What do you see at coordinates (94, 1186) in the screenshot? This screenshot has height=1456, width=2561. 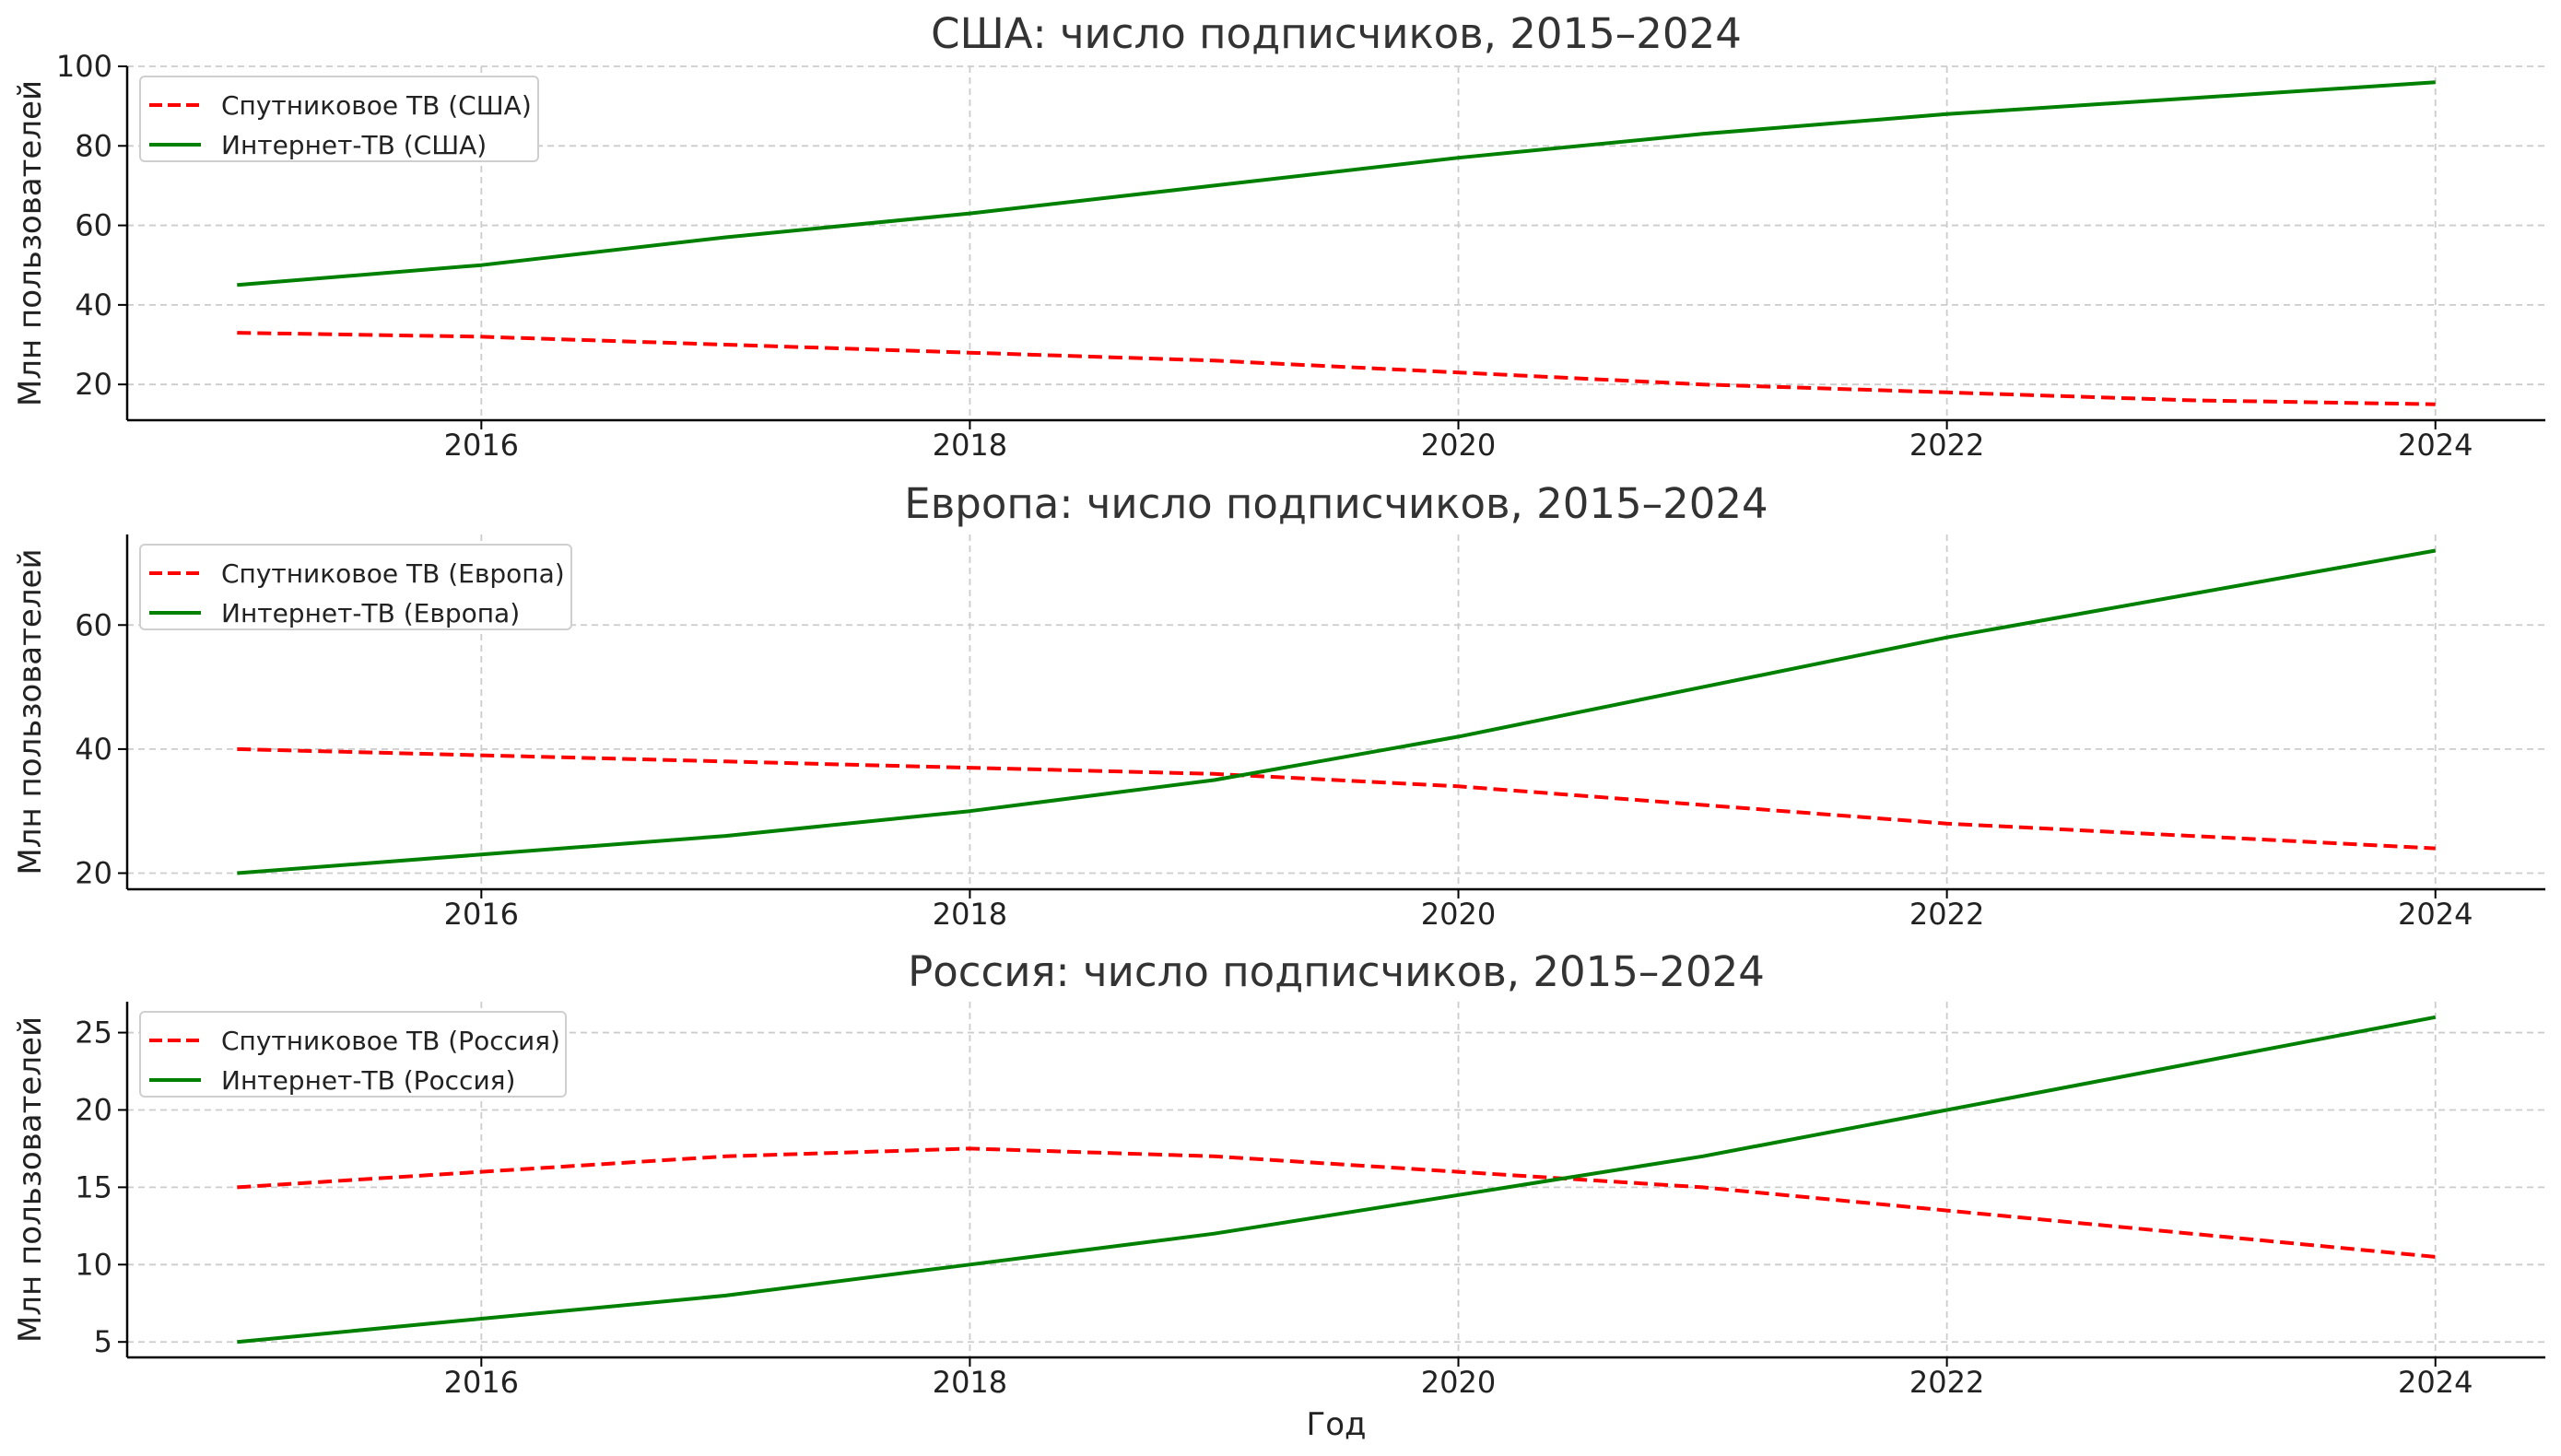 I see `y-tick-label: 15` at bounding box center [94, 1186].